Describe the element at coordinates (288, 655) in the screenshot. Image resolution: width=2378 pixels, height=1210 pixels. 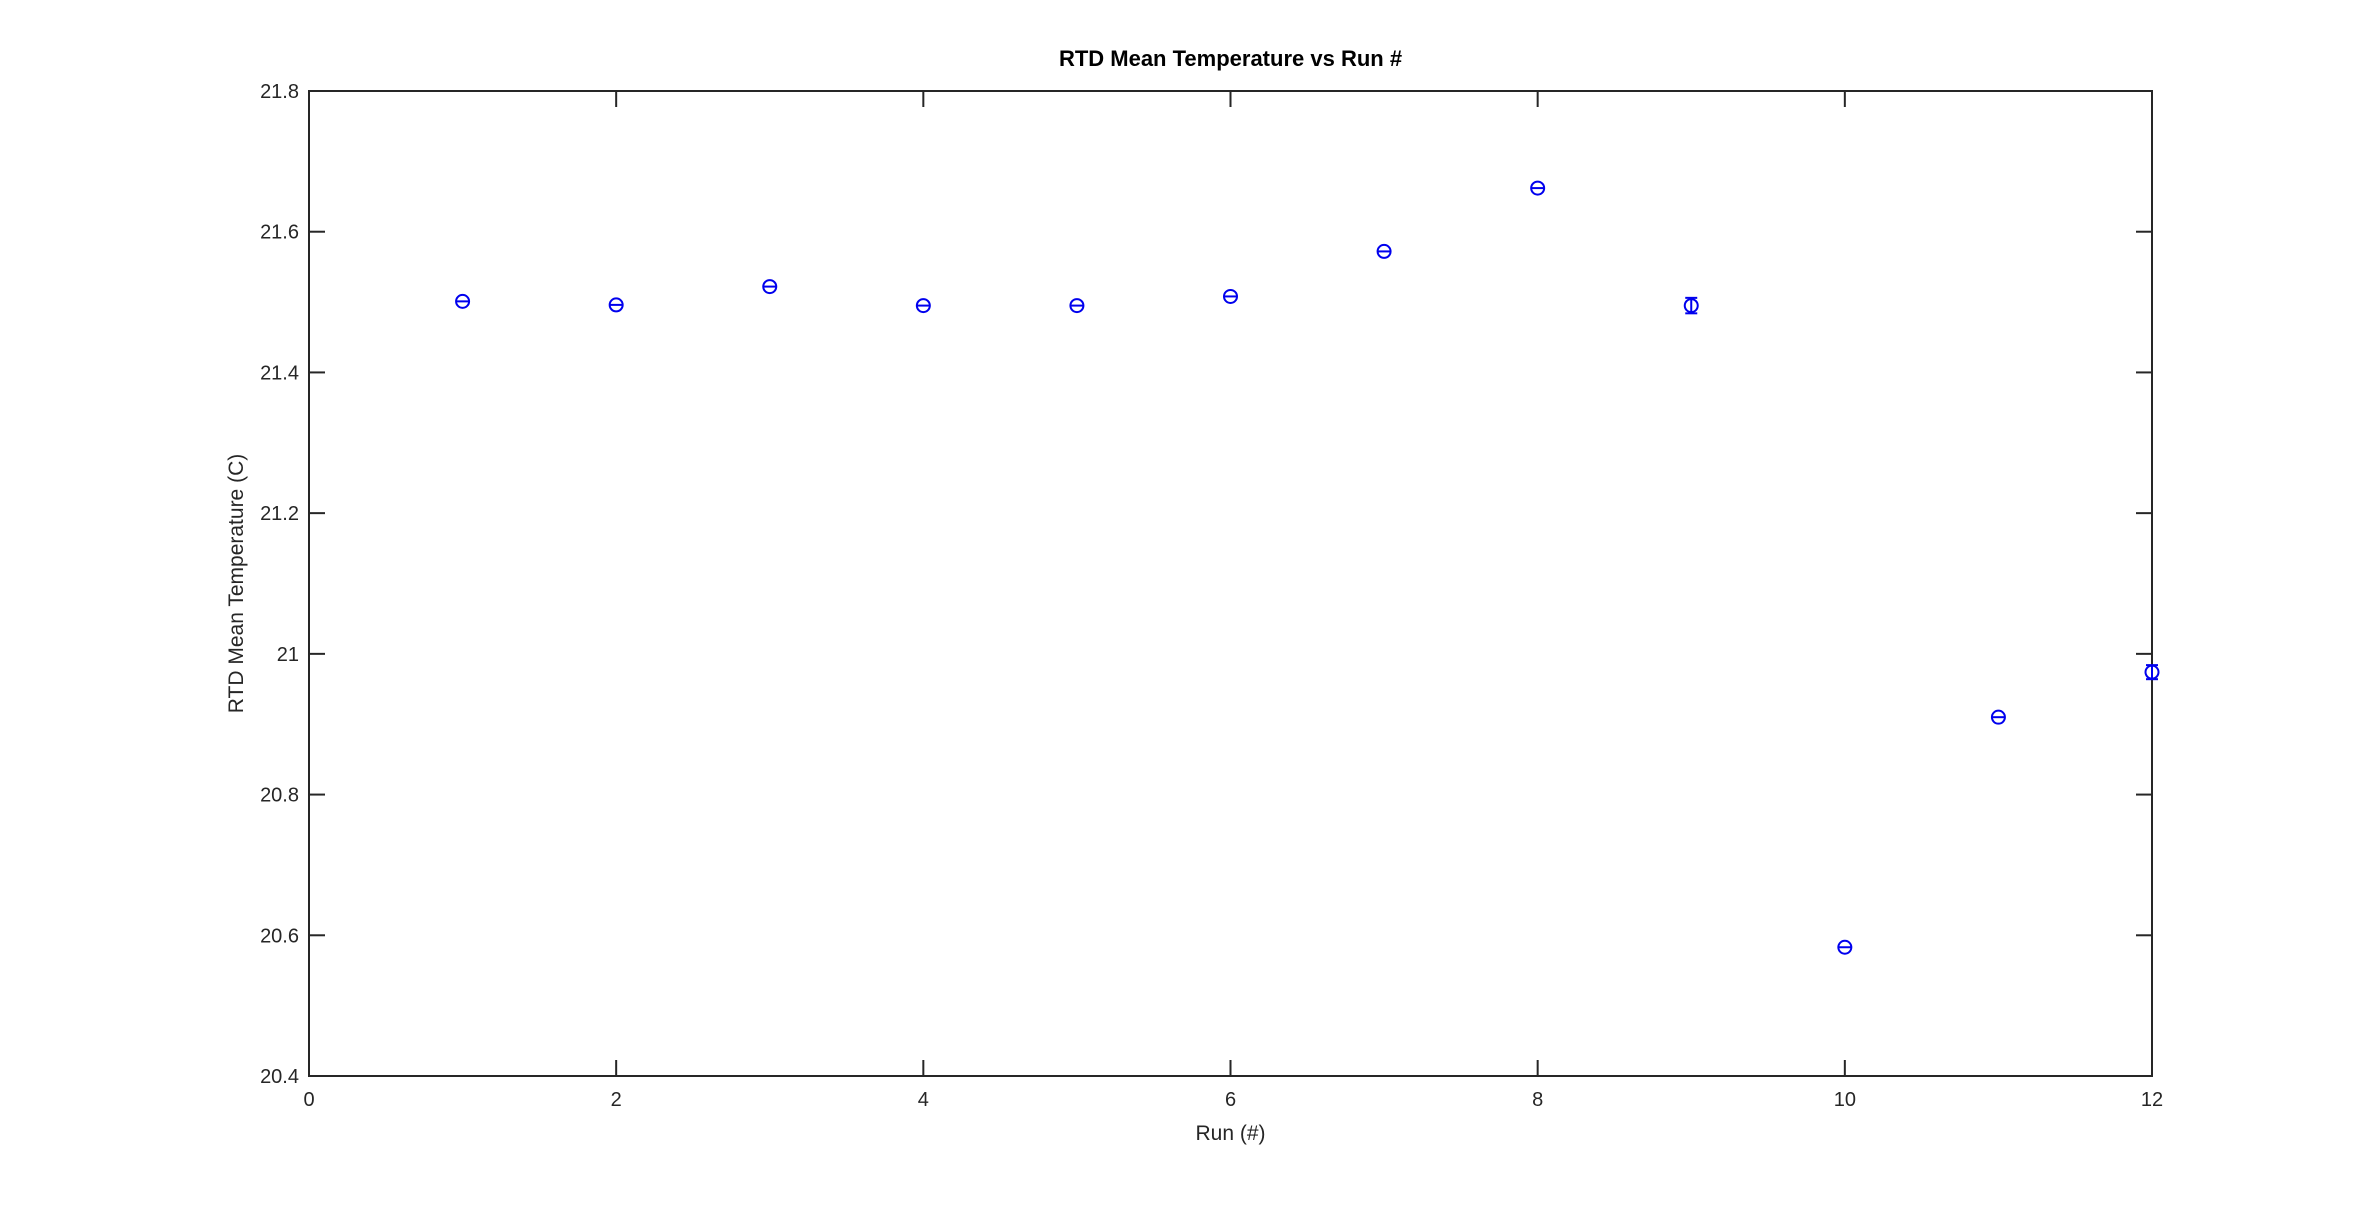
I see `y-tick-label: 21` at that location.